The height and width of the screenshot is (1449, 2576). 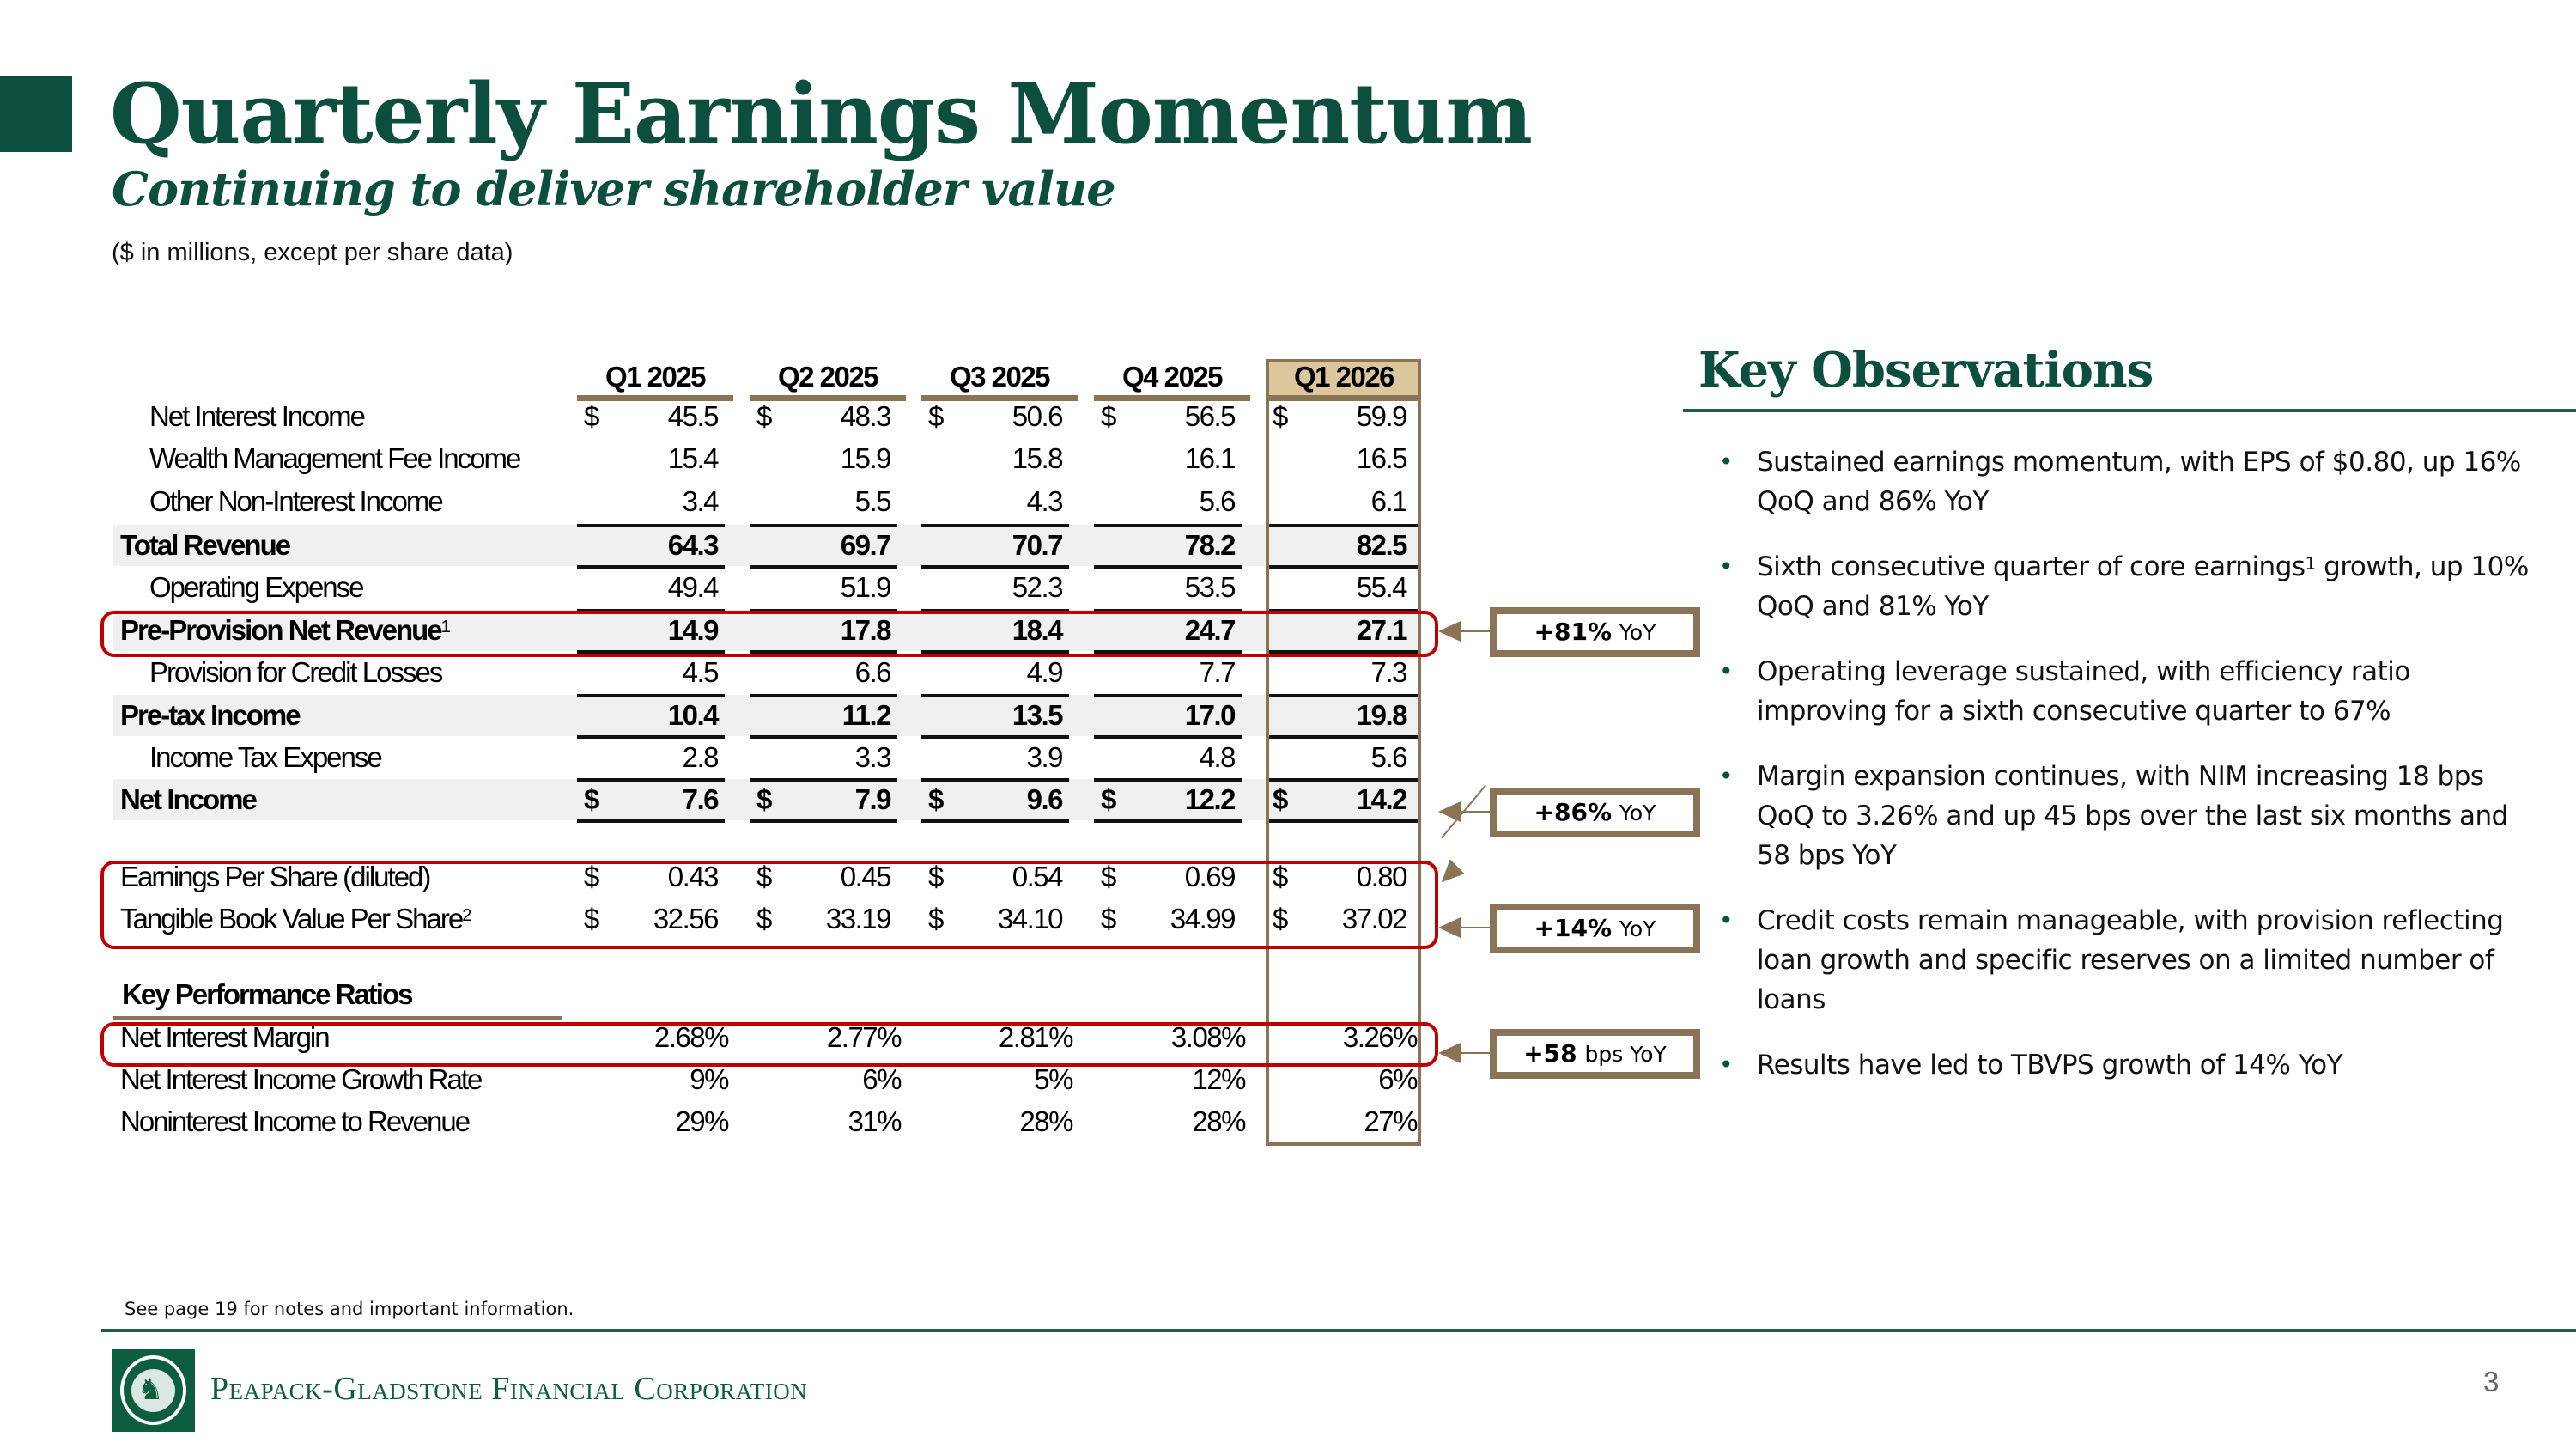 What do you see at coordinates (275, 876) in the screenshot?
I see `row-label: Earnings Per Share (diluted)` at bounding box center [275, 876].